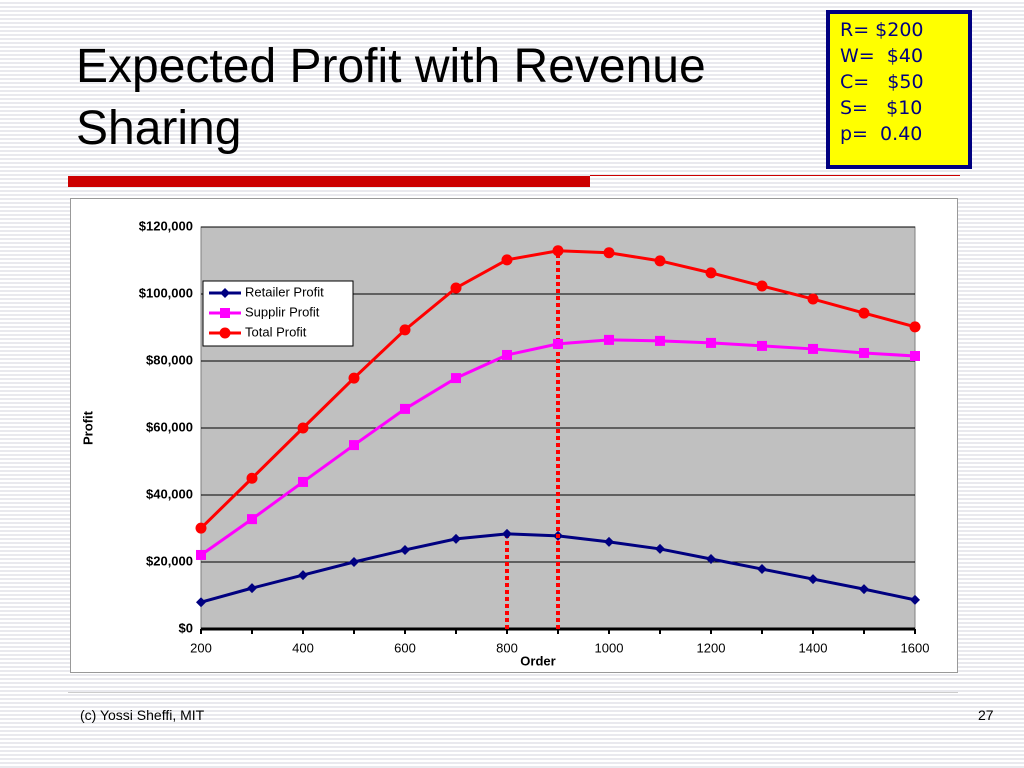 Image resolution: width=1024 pixels, height=768 pixels. I want to click on parameter: p= 0.40, so click(881, 134).